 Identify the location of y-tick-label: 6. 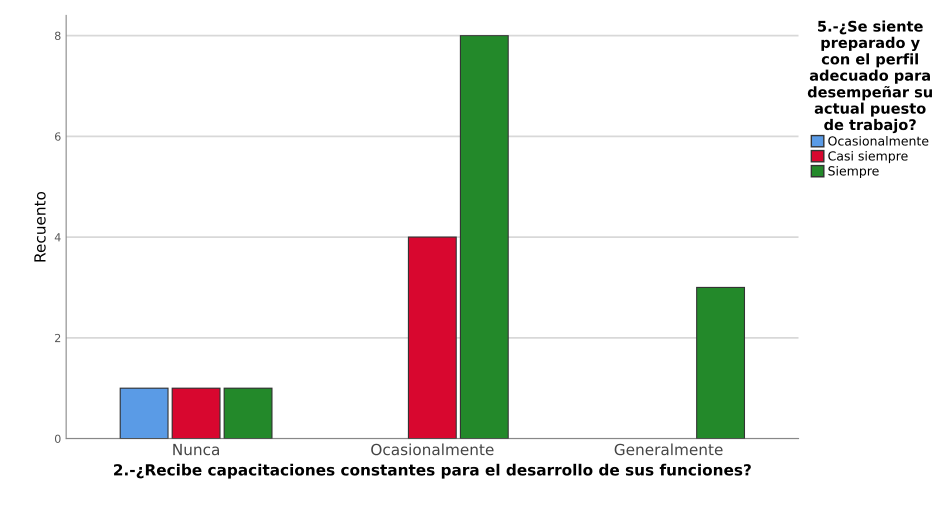
(57, 136).